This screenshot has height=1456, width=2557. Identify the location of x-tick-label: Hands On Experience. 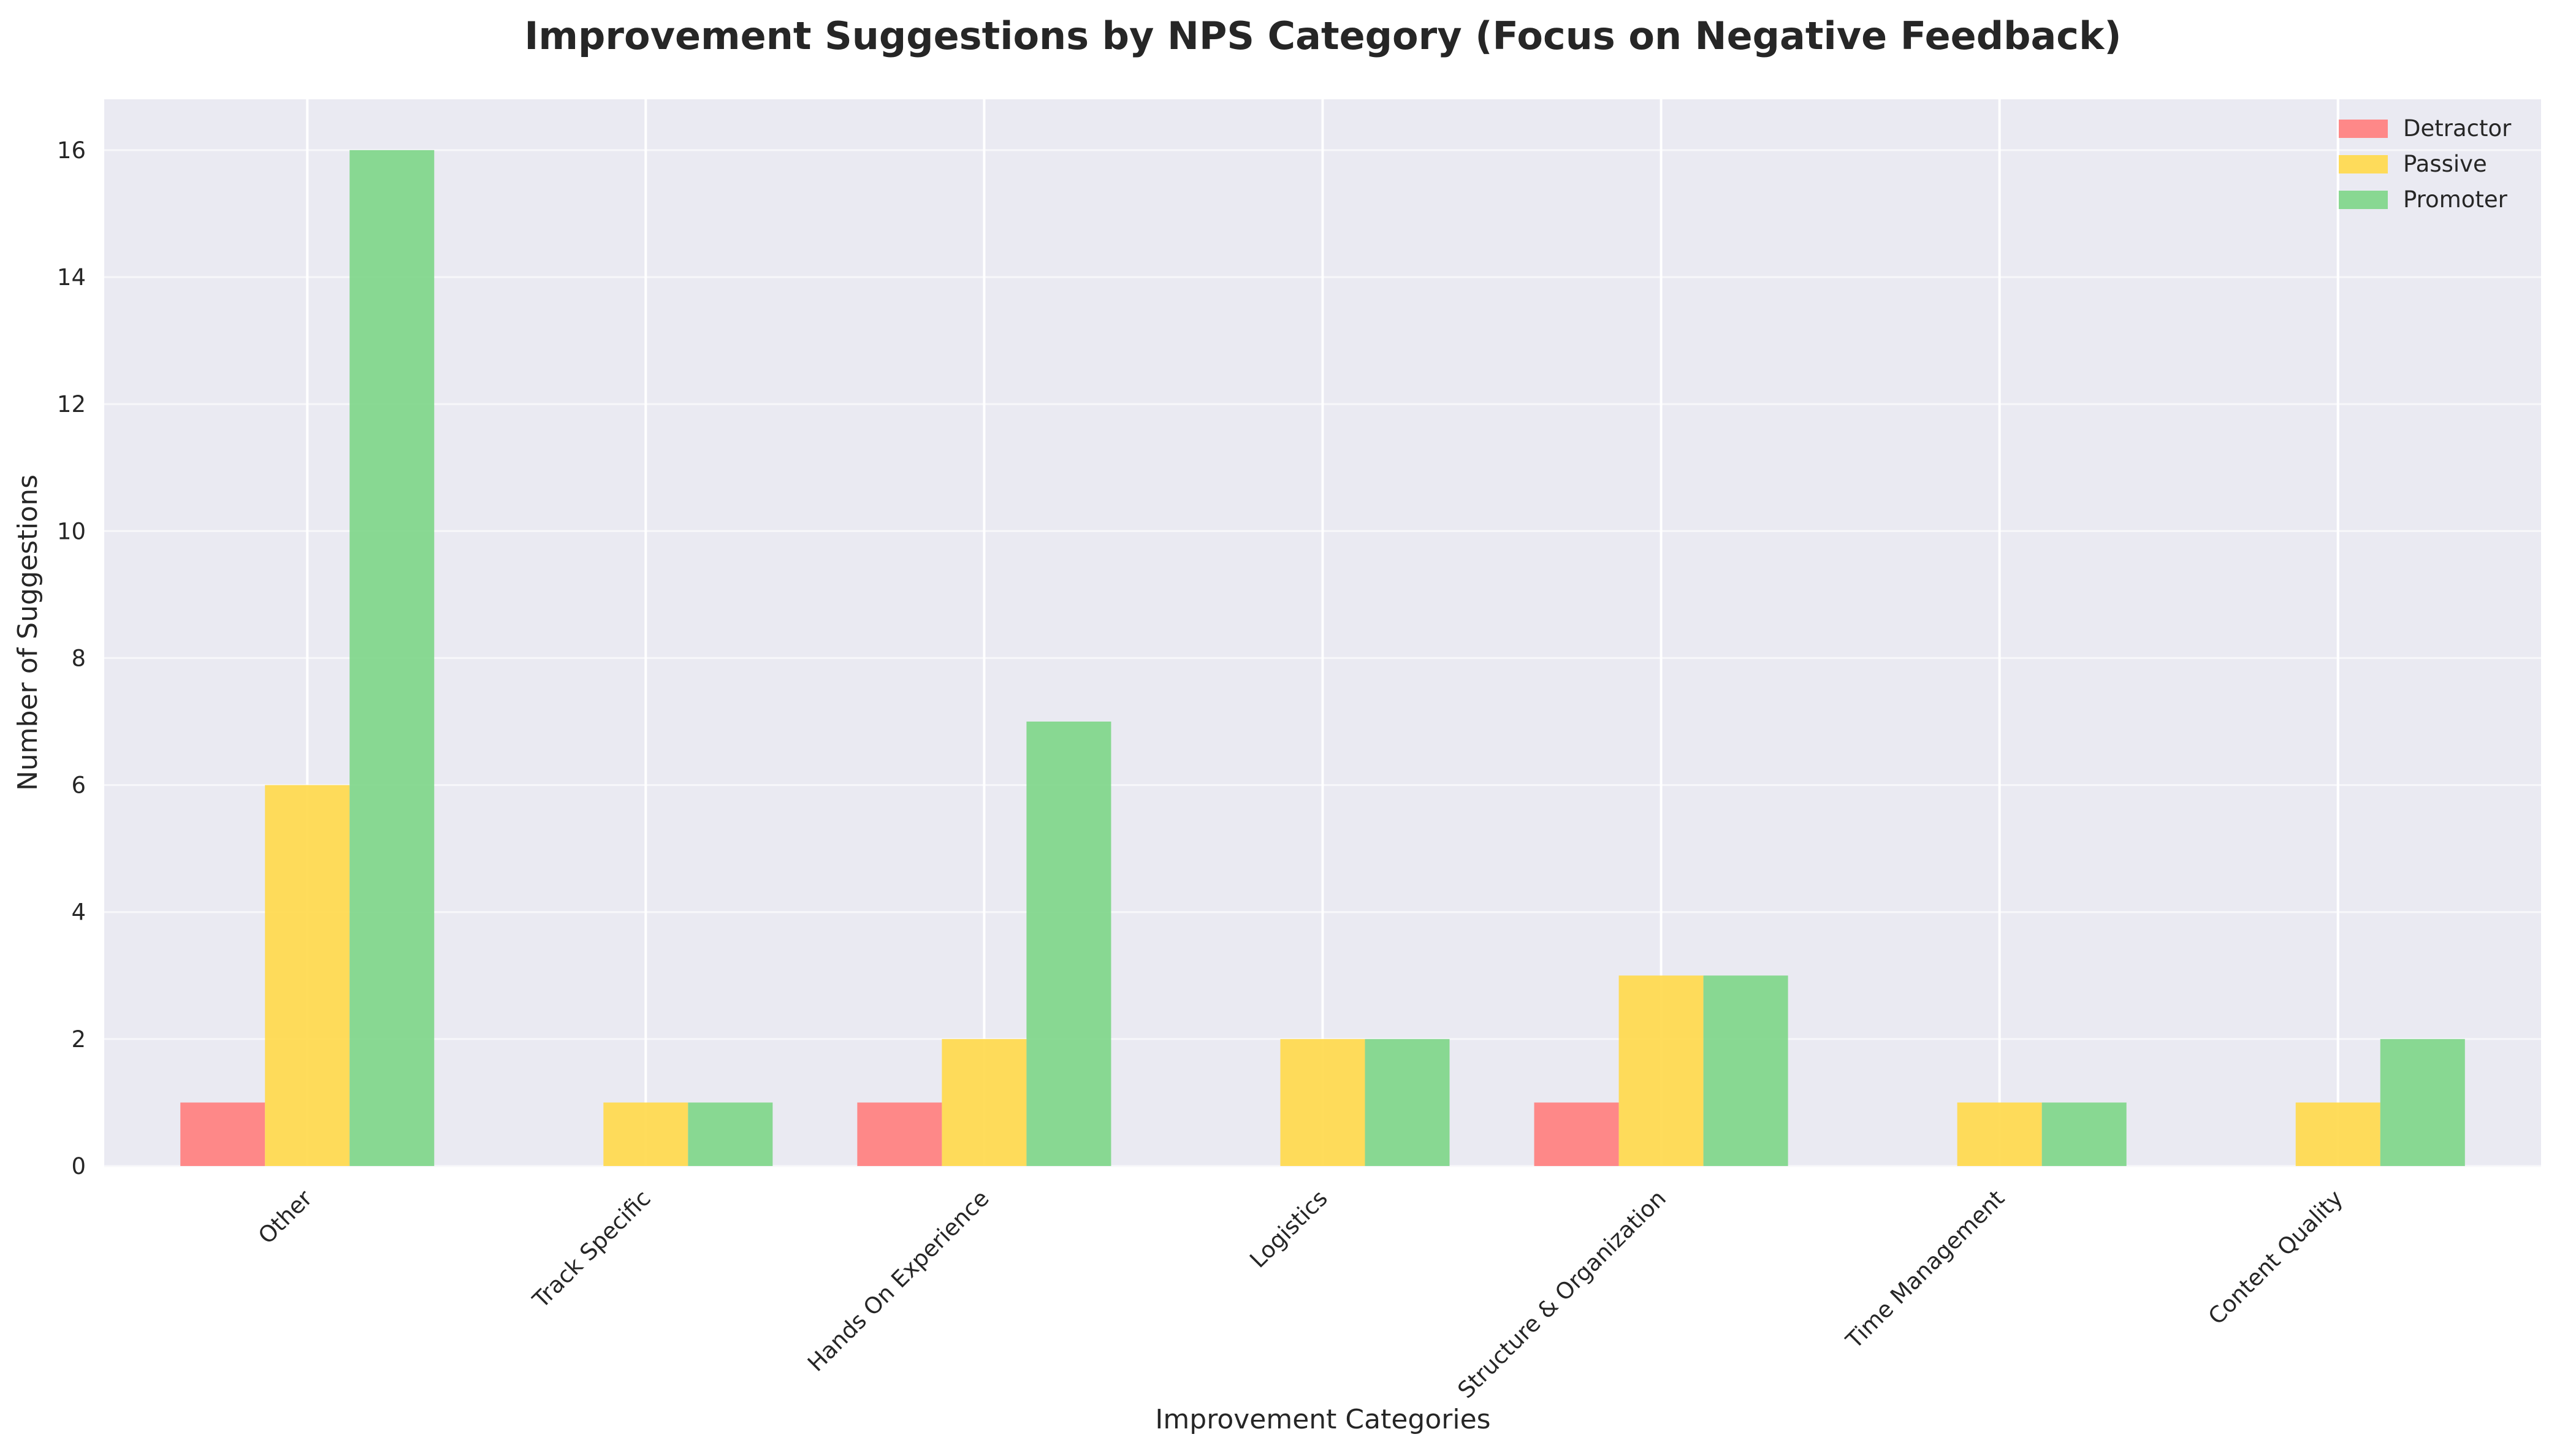
(898, 1281).